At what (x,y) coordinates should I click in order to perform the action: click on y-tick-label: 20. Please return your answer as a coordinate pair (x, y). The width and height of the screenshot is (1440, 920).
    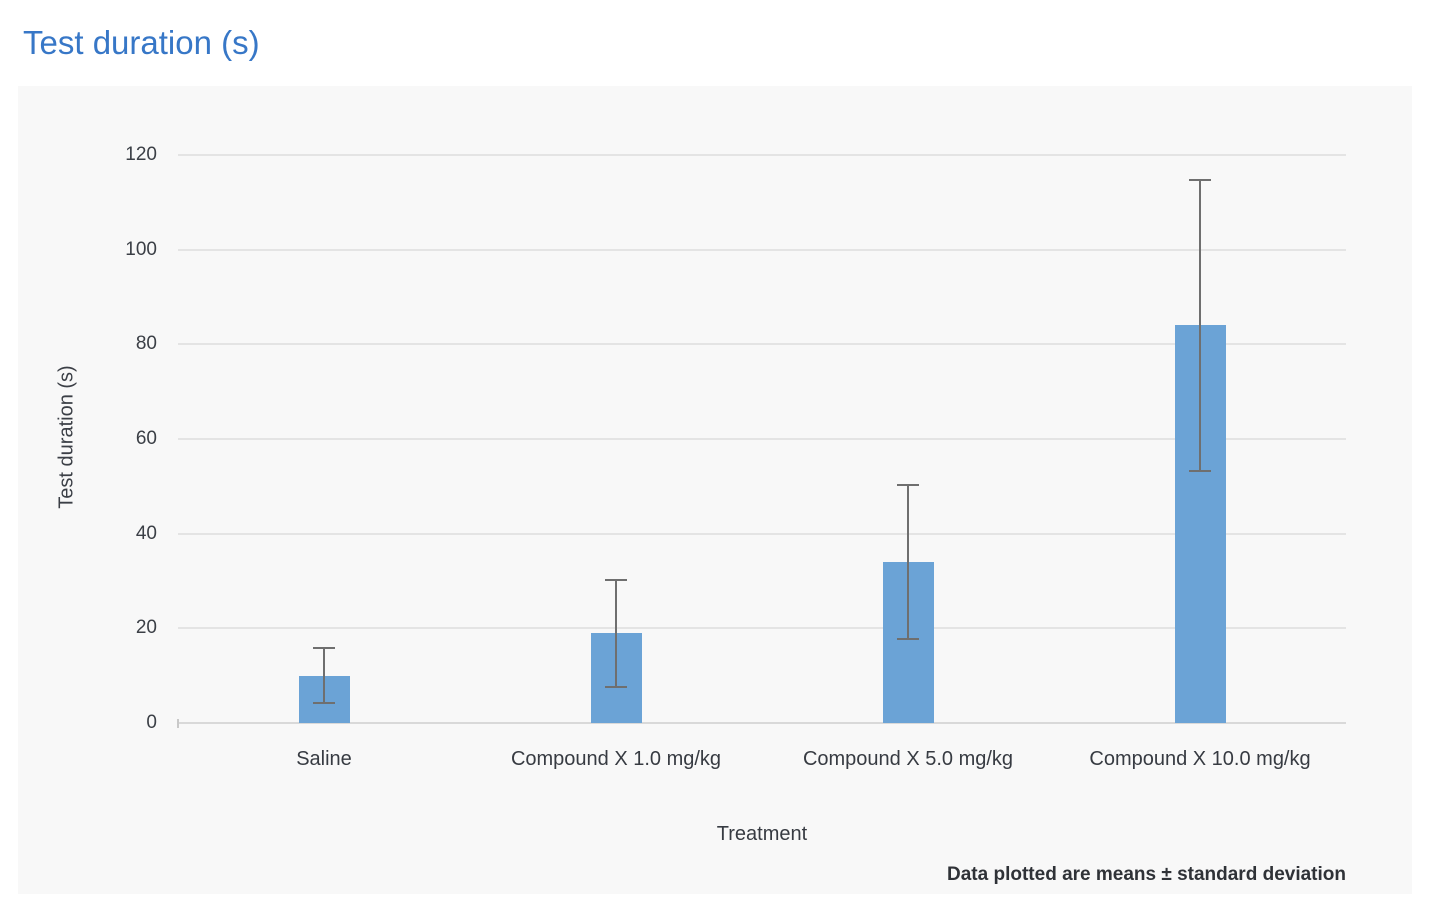
    Looking at the image, I should click on (146, 628).